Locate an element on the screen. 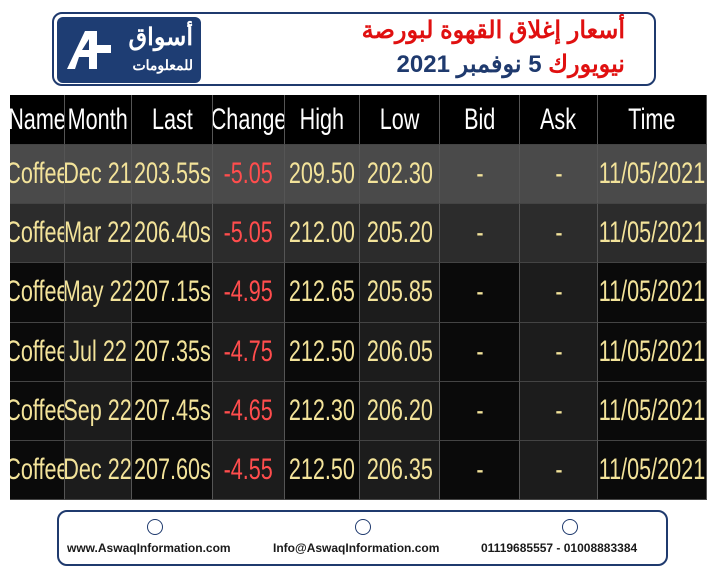 This screenshot has height=578, width=717. cell-text: 207.60s is located at coordinates (172, 470).